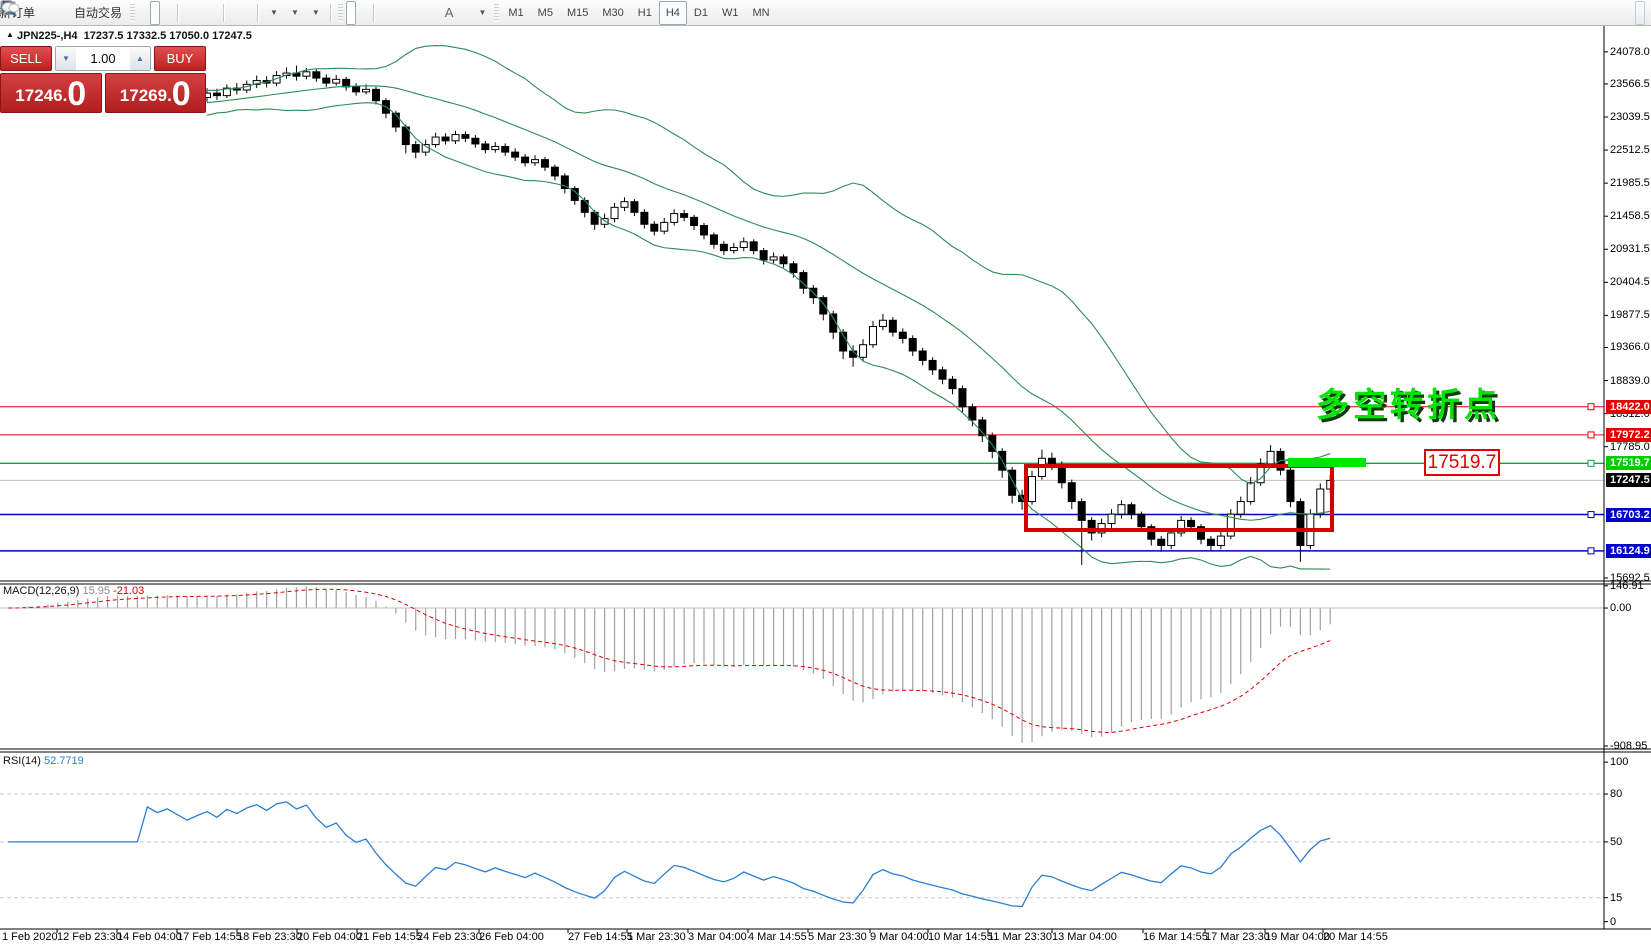 Image resolution: width=1651 pixels, height=947 pixels. Describe the element at coordinates (74, 591) in the screenshot. I see `macd-indicator-label: MACD(12,26,9) 15.95 -21.03` at that location.